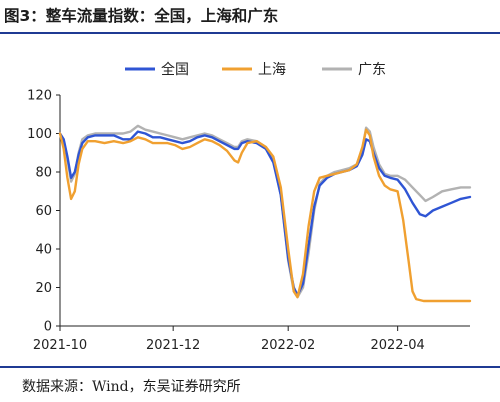  What do you see at coordinates (43, 211) in the screenshot?
I see `y-tick-label: 60` at bounding box center [43, 211].